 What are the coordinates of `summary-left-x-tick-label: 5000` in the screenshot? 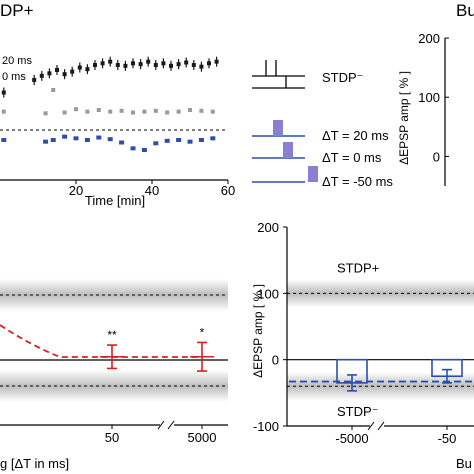 It's located at (202, 437).